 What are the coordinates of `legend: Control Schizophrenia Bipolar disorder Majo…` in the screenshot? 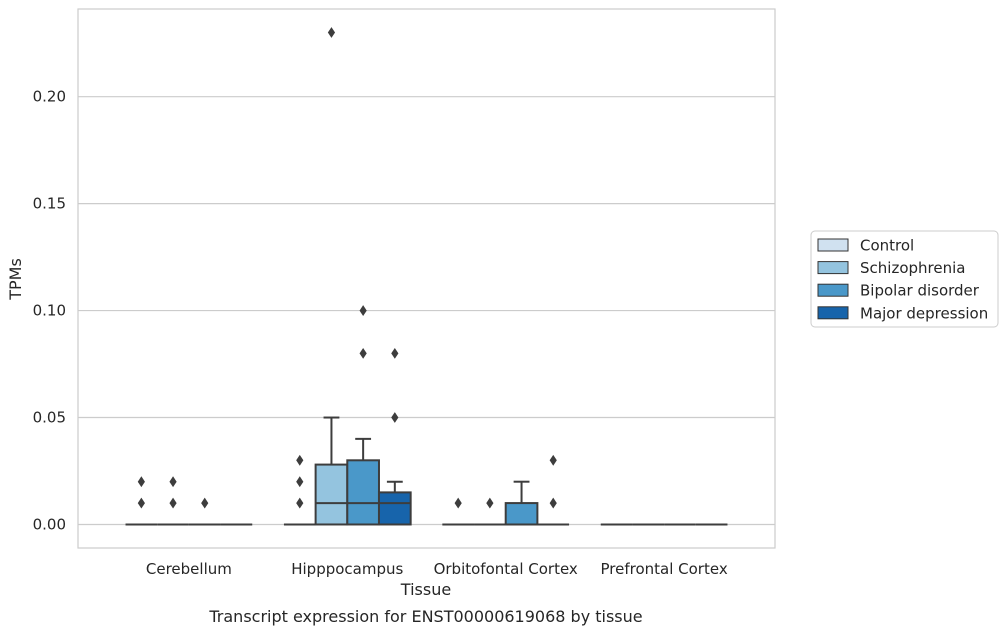 It's located at (904, 279).